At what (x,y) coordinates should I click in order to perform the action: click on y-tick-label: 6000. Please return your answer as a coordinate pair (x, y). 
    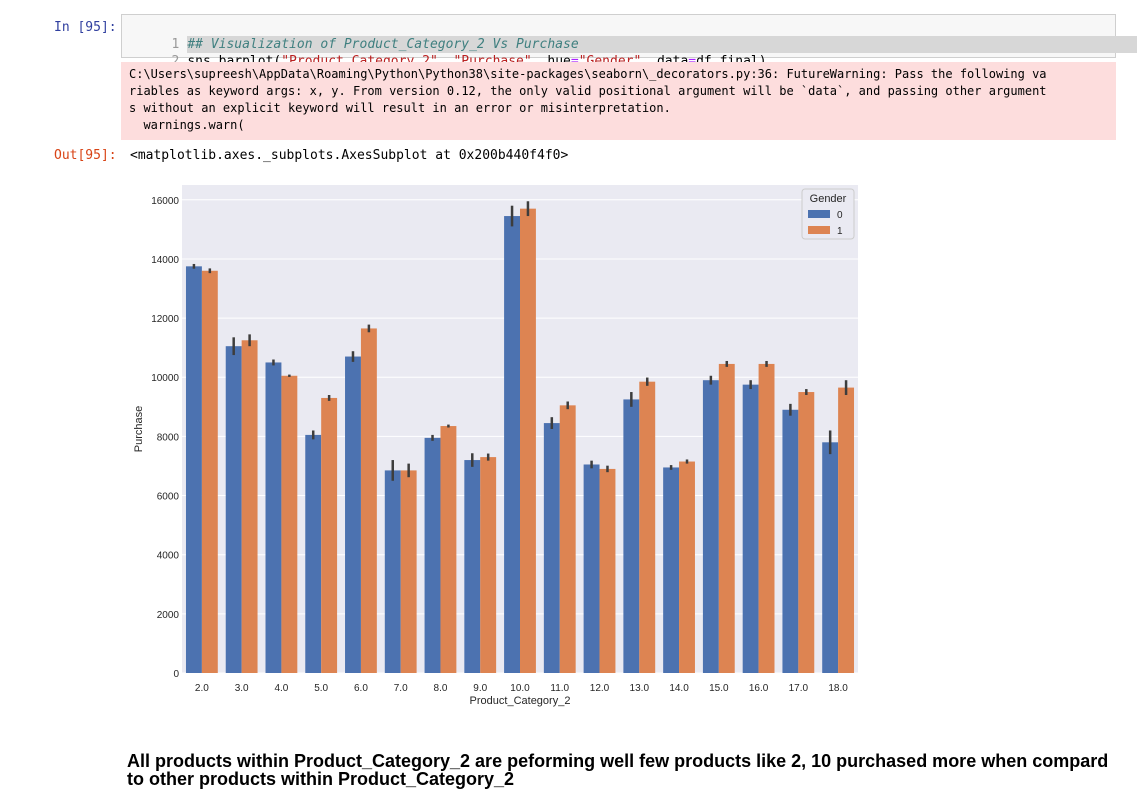
    Looking at the image, I should click on (168, 497).